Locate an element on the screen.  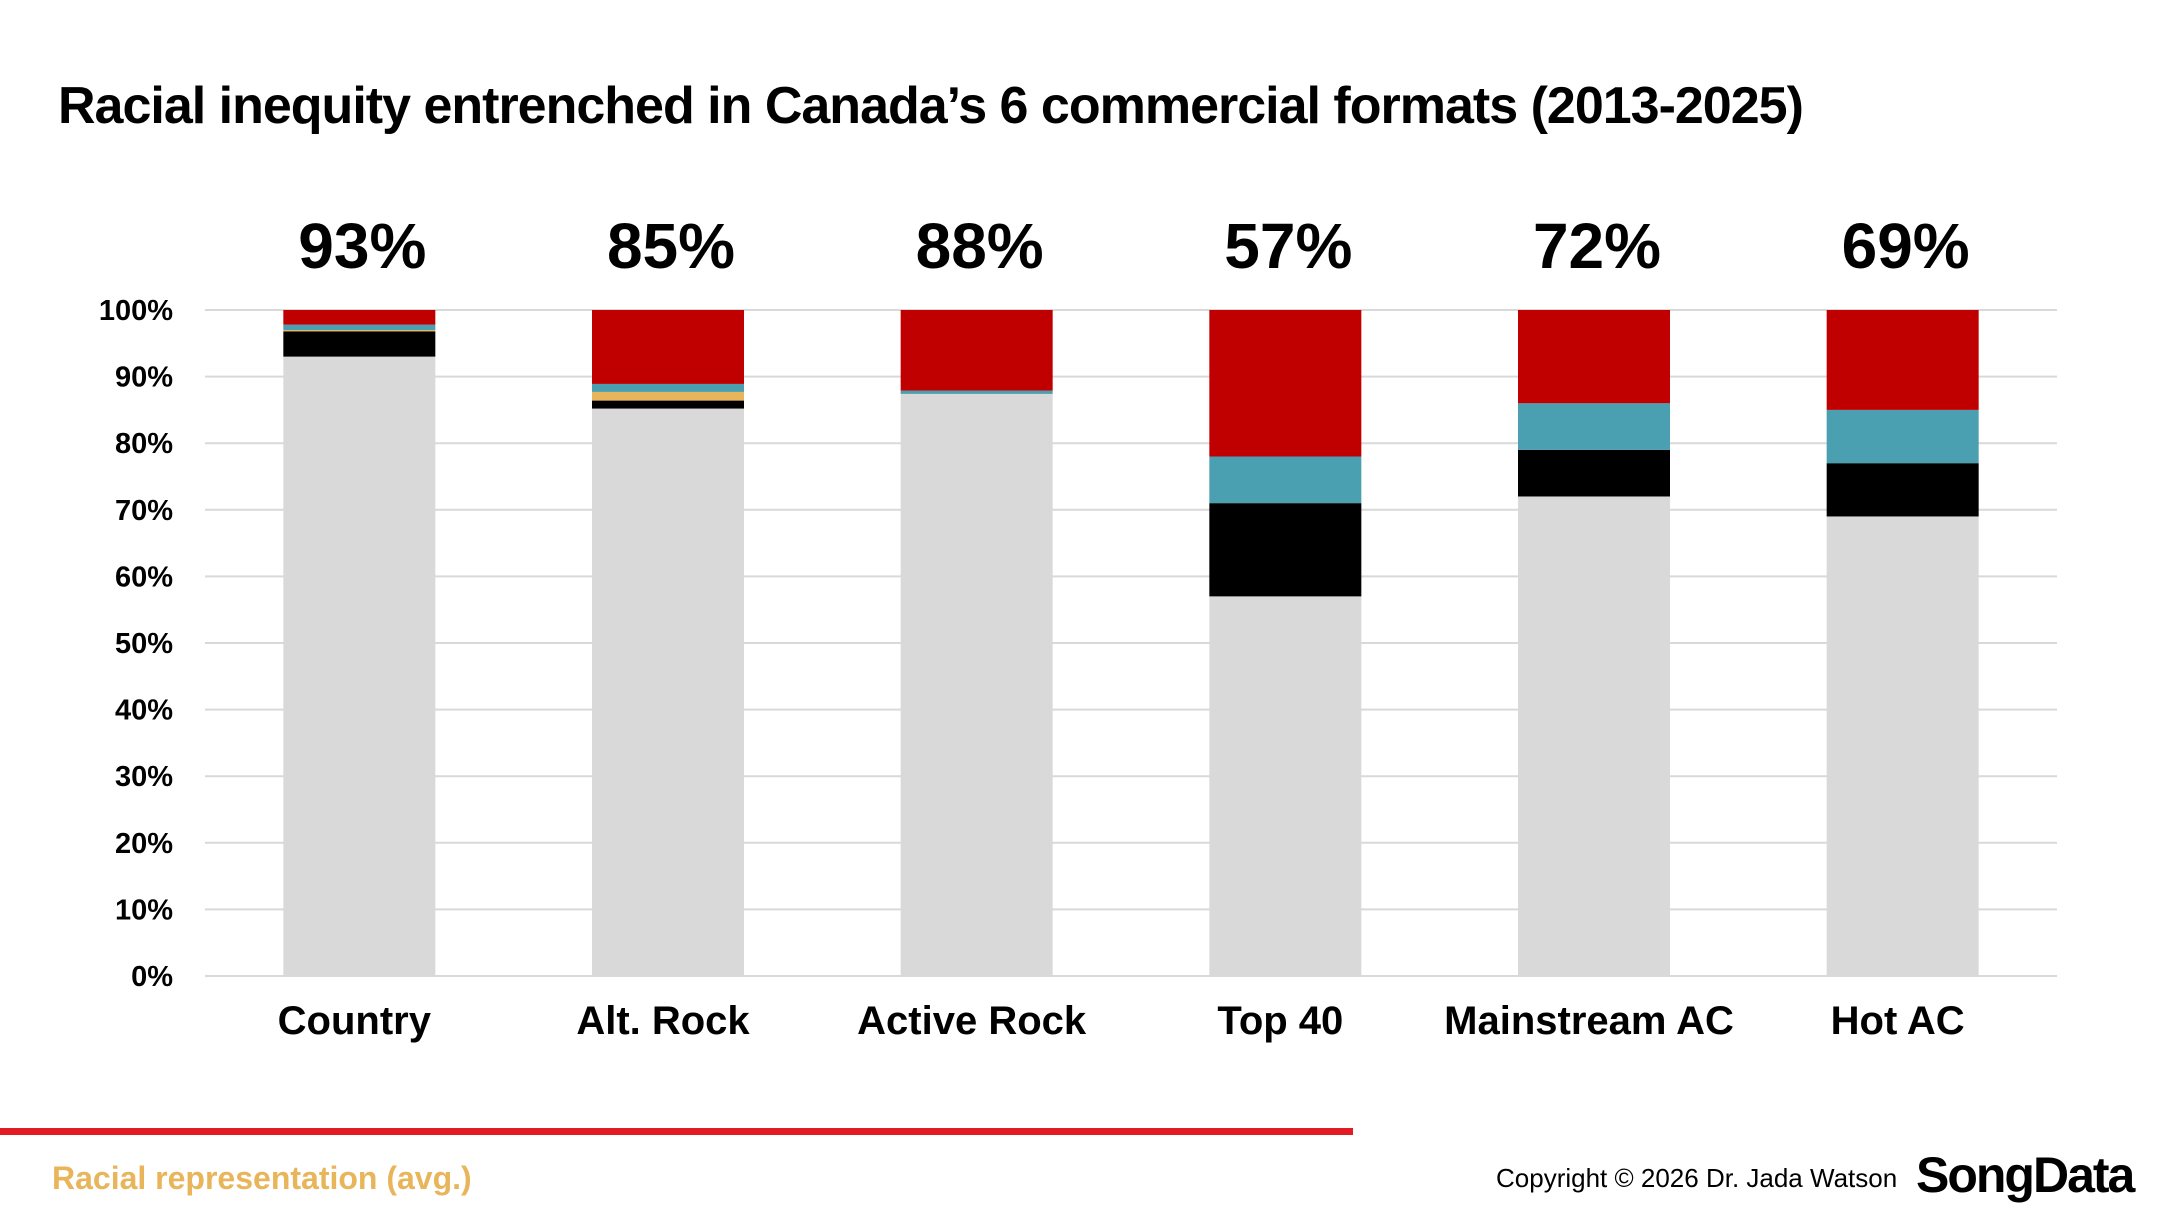
y-tick-label: 50% is located at coordinates (144, 644).